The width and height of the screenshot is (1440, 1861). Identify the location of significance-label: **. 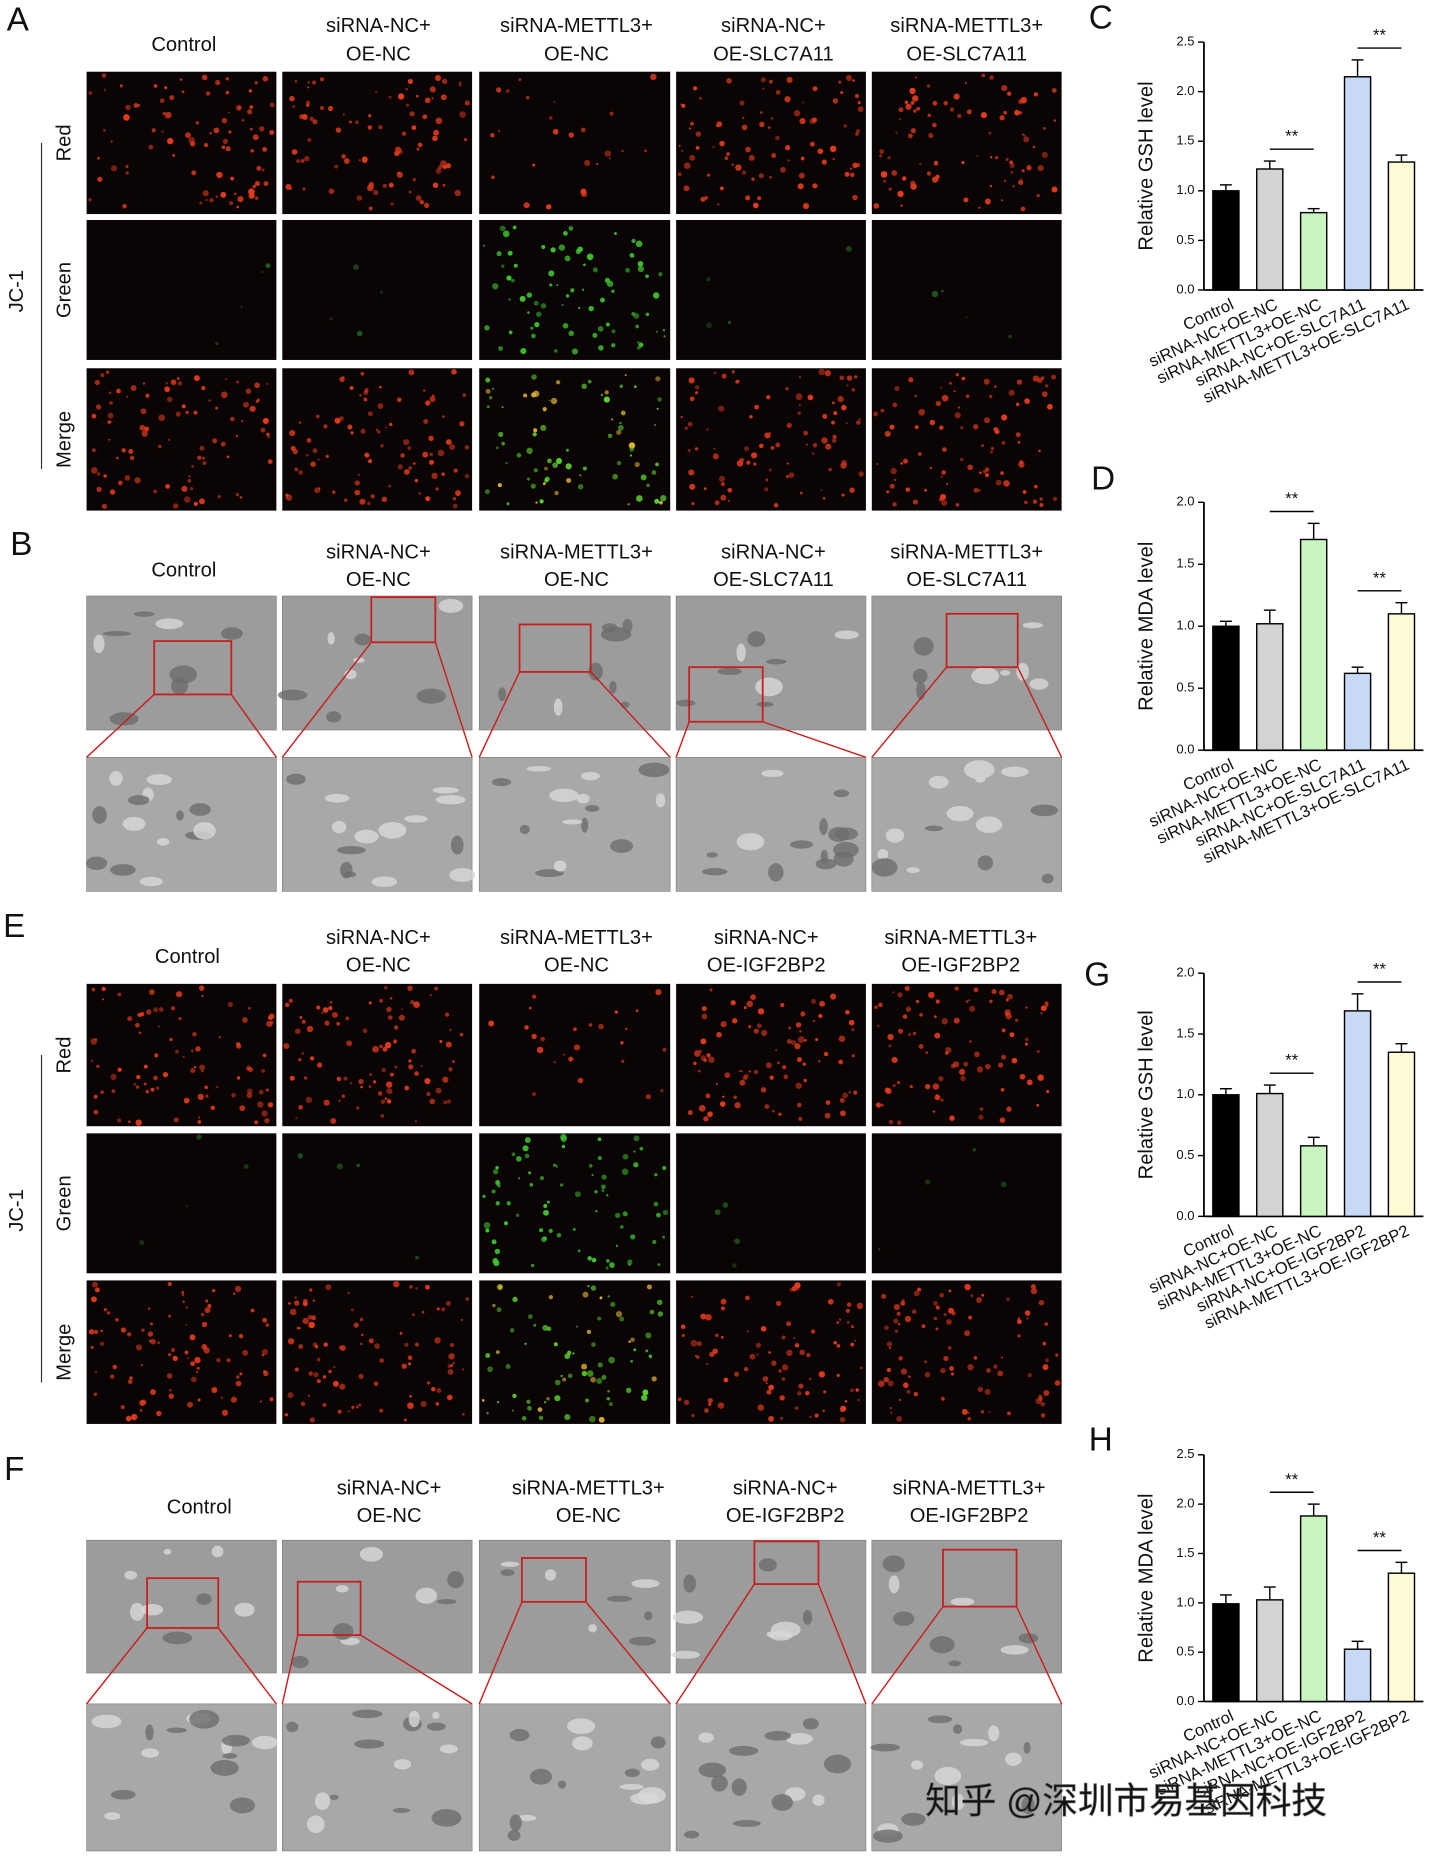
(1379, 35).